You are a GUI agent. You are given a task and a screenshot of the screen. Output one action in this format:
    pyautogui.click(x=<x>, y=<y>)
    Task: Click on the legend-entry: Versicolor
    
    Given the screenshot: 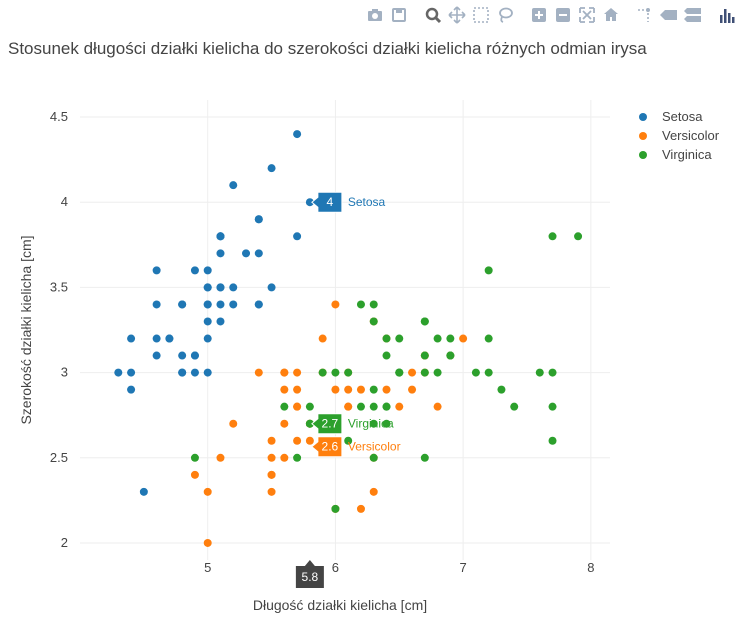 What is the action you would take?
    pyautogui.click(x=691, y=135)
    